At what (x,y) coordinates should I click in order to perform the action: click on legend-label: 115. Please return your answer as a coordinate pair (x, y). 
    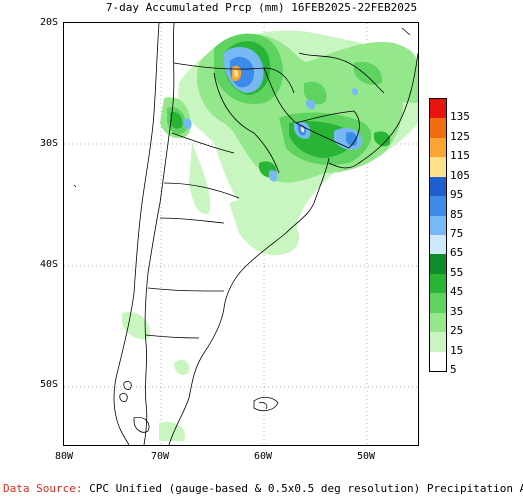
    Looking at the image, I should click on (460, 156).